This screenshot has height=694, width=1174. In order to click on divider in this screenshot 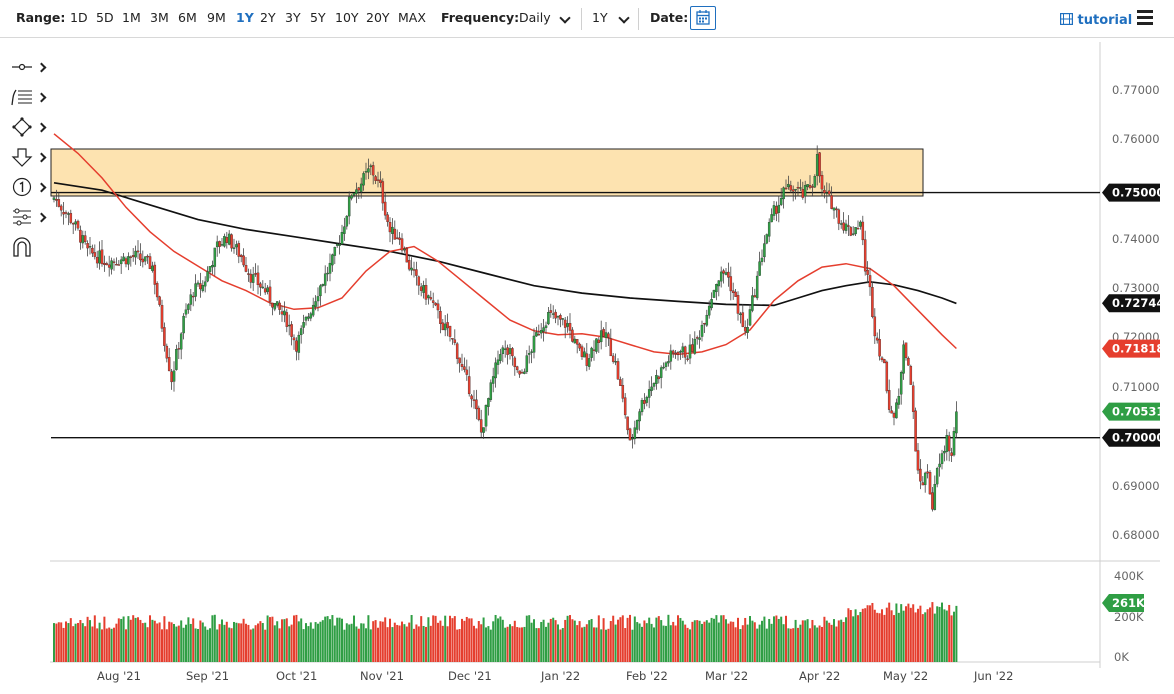, I will do `click(638, 19)`.